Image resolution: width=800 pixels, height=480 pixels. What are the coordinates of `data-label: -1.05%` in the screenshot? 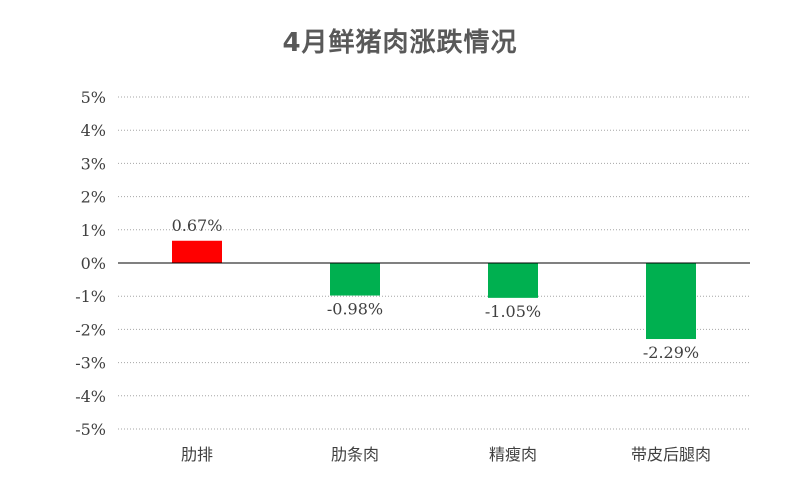 It's located at (513, 311).